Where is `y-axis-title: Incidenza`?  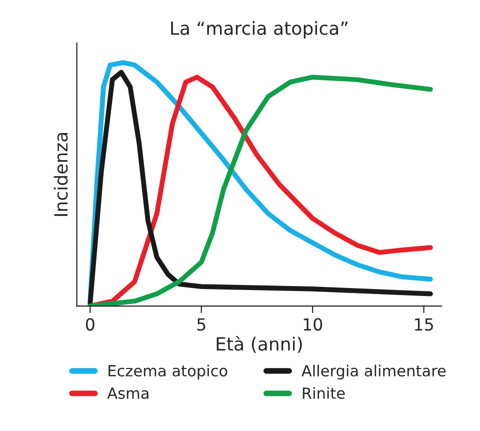
y-axis-title: Incidenza is located at coordinates (61, 174).